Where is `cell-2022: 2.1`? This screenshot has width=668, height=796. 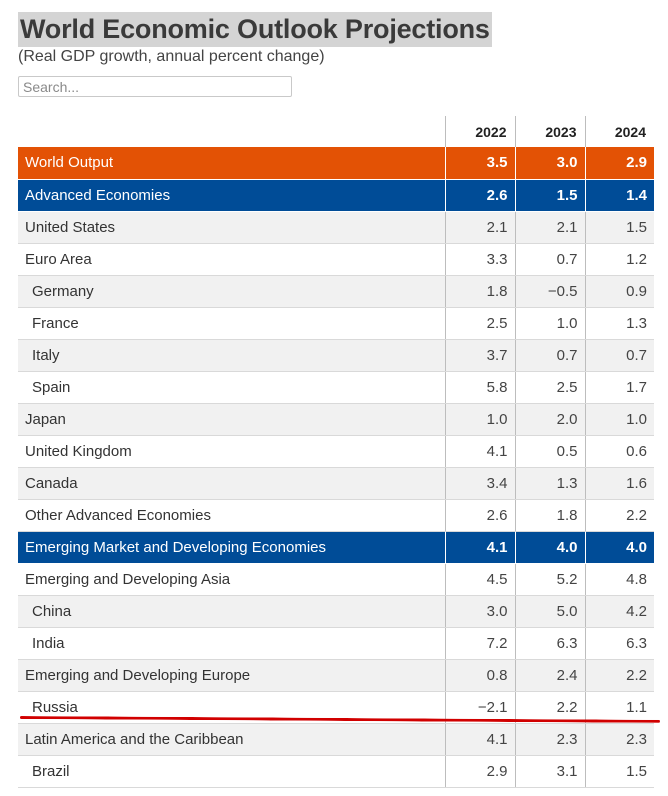 cell-2022: 2.1 is located at coordinates (479, 227).